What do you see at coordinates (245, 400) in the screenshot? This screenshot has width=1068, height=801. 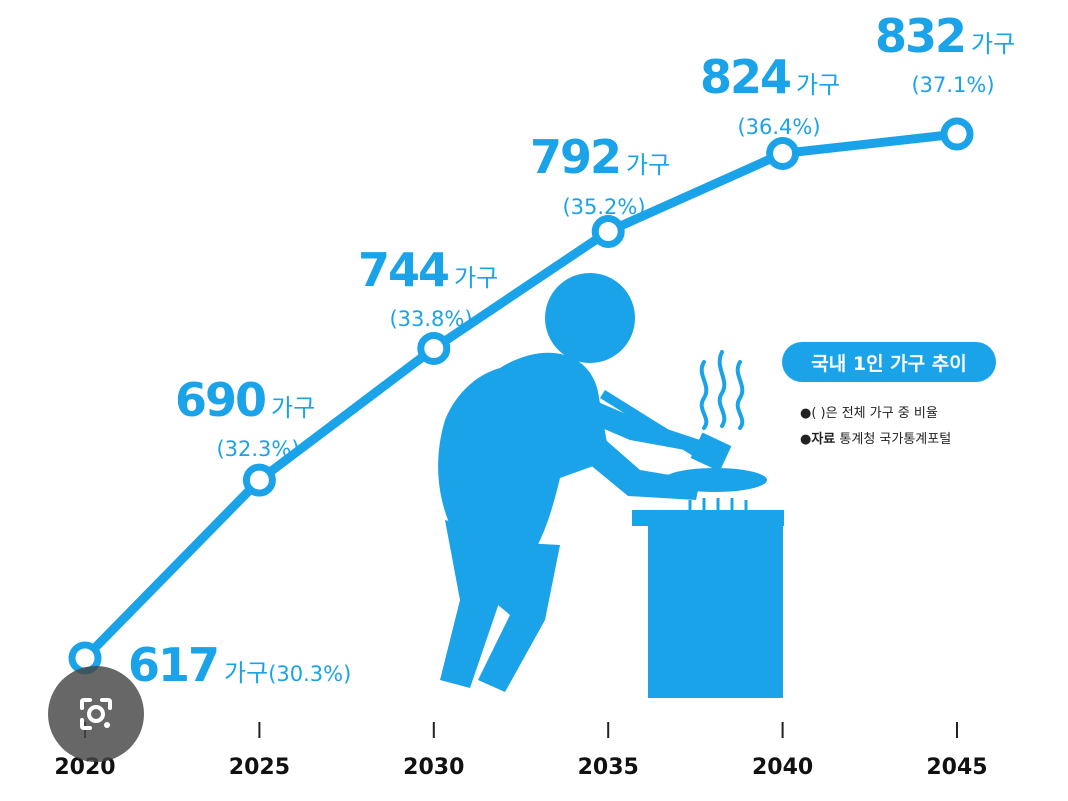 I see `value-label: 690 가구` at bounding box center [245, 400].